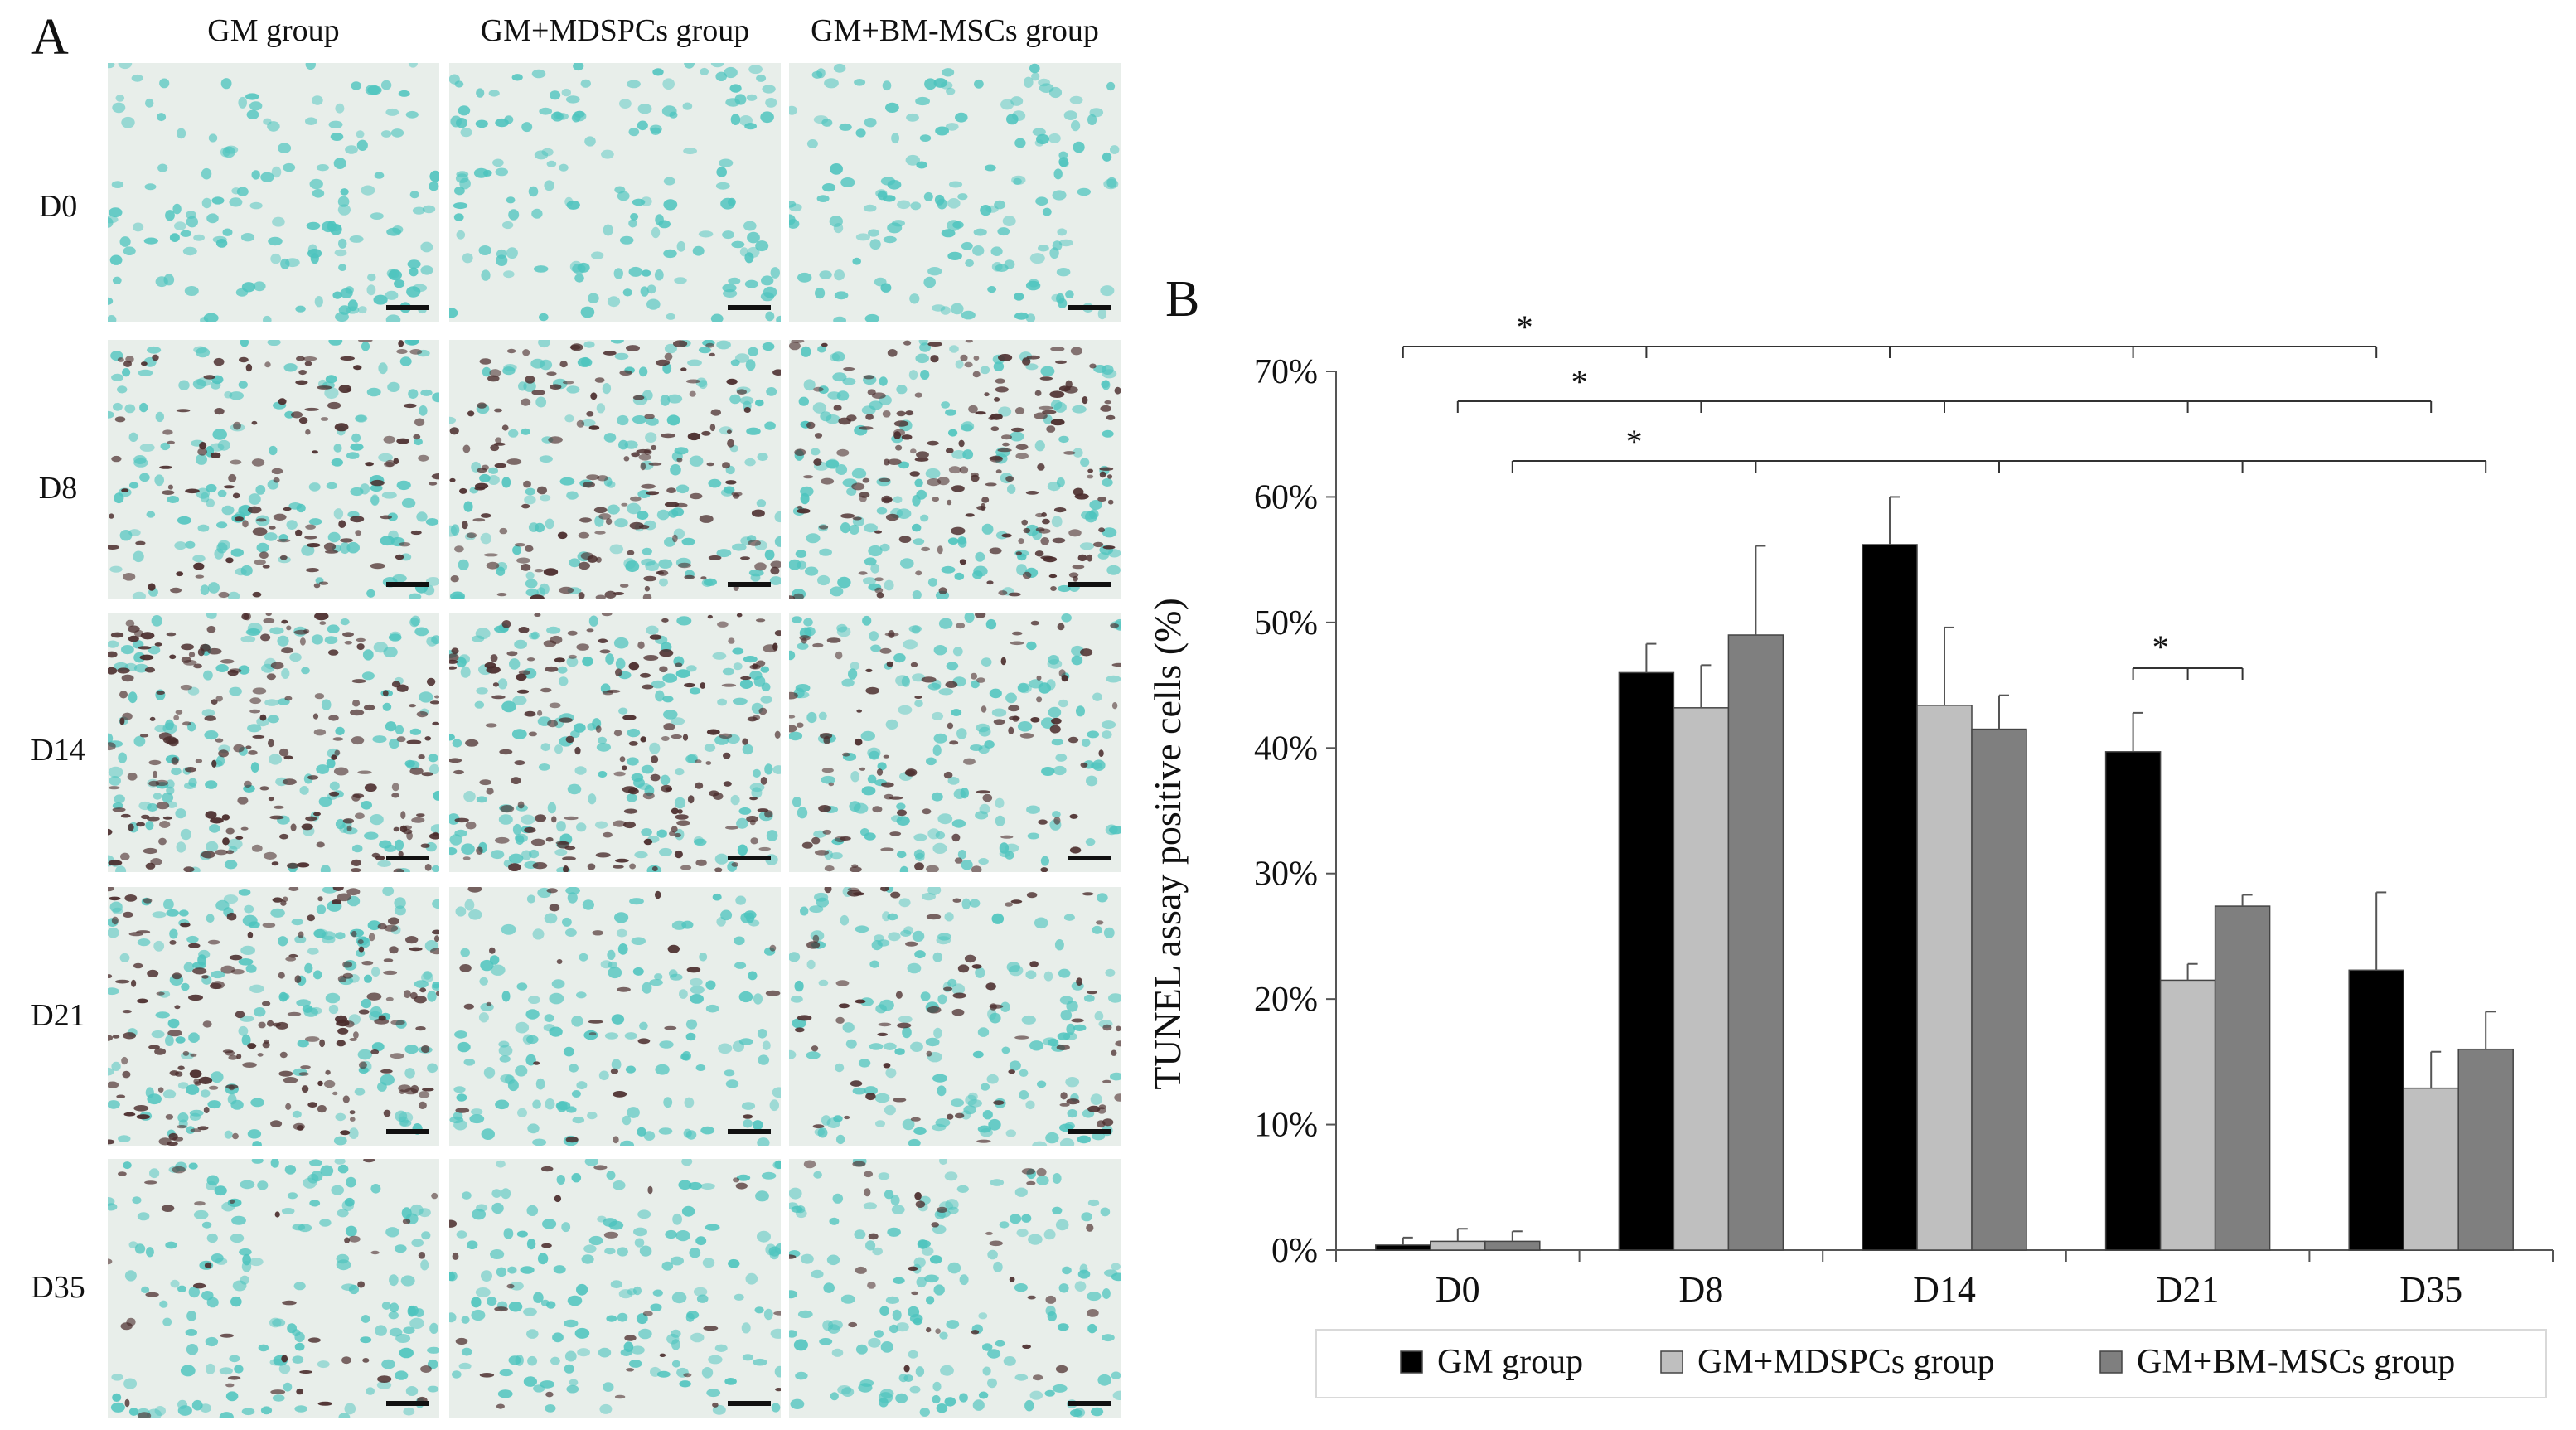  Describe the element at coordinates (1999, 989) in the screenshot. I see `bar-gm-bm-mscs-group-d14` at that location.